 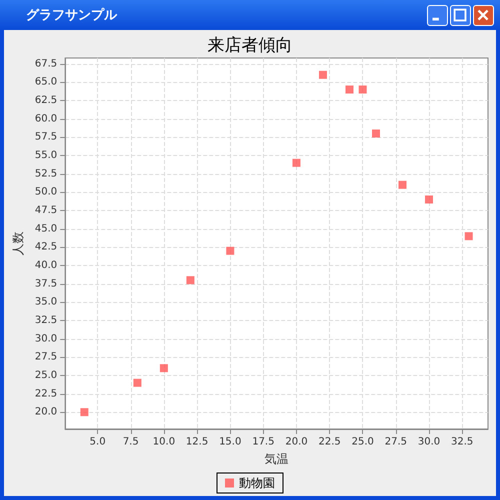 I want to click on y-tick-label: 57.5, so click(x=46, y=137).